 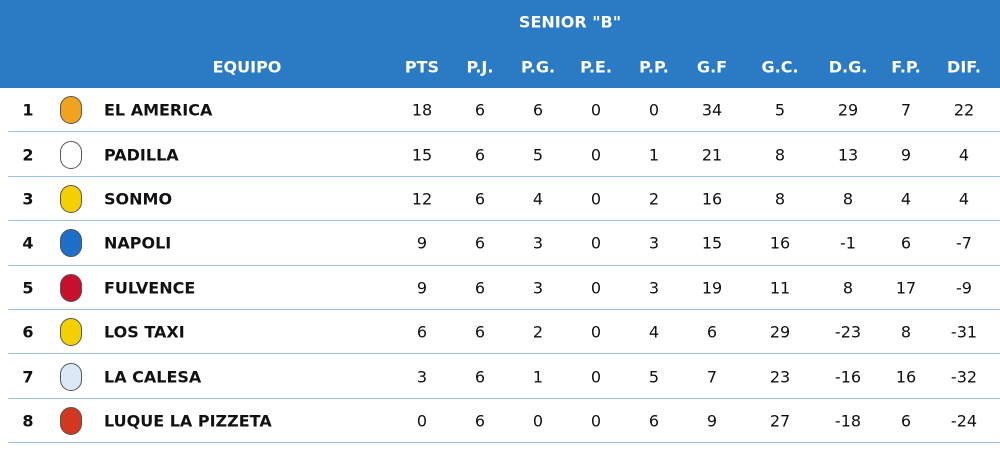 What do you see at coordinates (28, 110) in the screenshot?
I see `rank: 1` at bounding box center [28, 110].